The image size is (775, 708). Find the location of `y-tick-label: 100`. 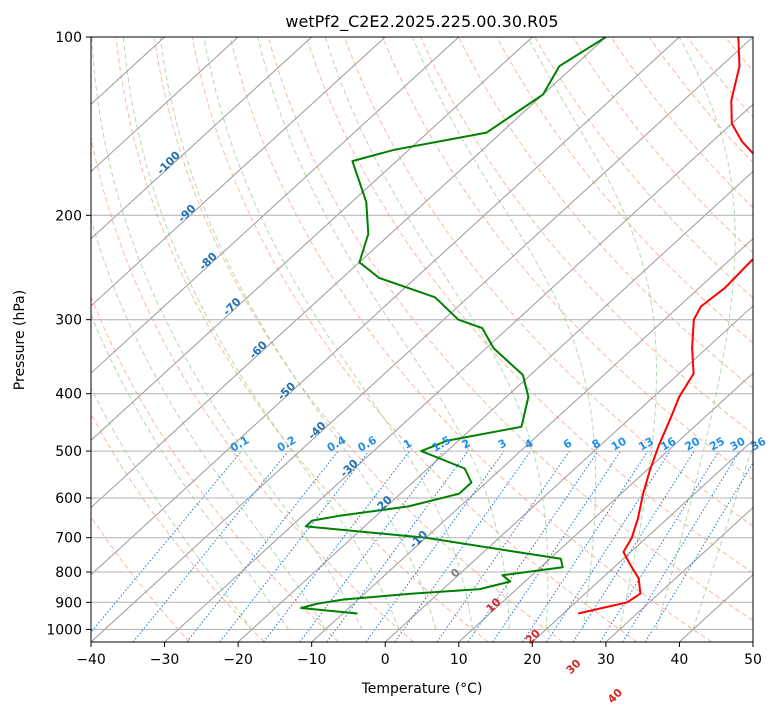

y-tick-label: 100 is located at coordinates (68, 38).